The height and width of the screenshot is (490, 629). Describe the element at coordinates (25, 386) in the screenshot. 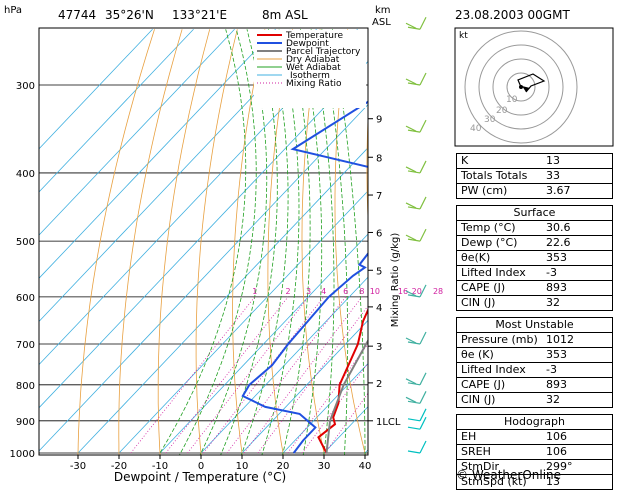

I see `pressure-tick-800: 800` at that location.